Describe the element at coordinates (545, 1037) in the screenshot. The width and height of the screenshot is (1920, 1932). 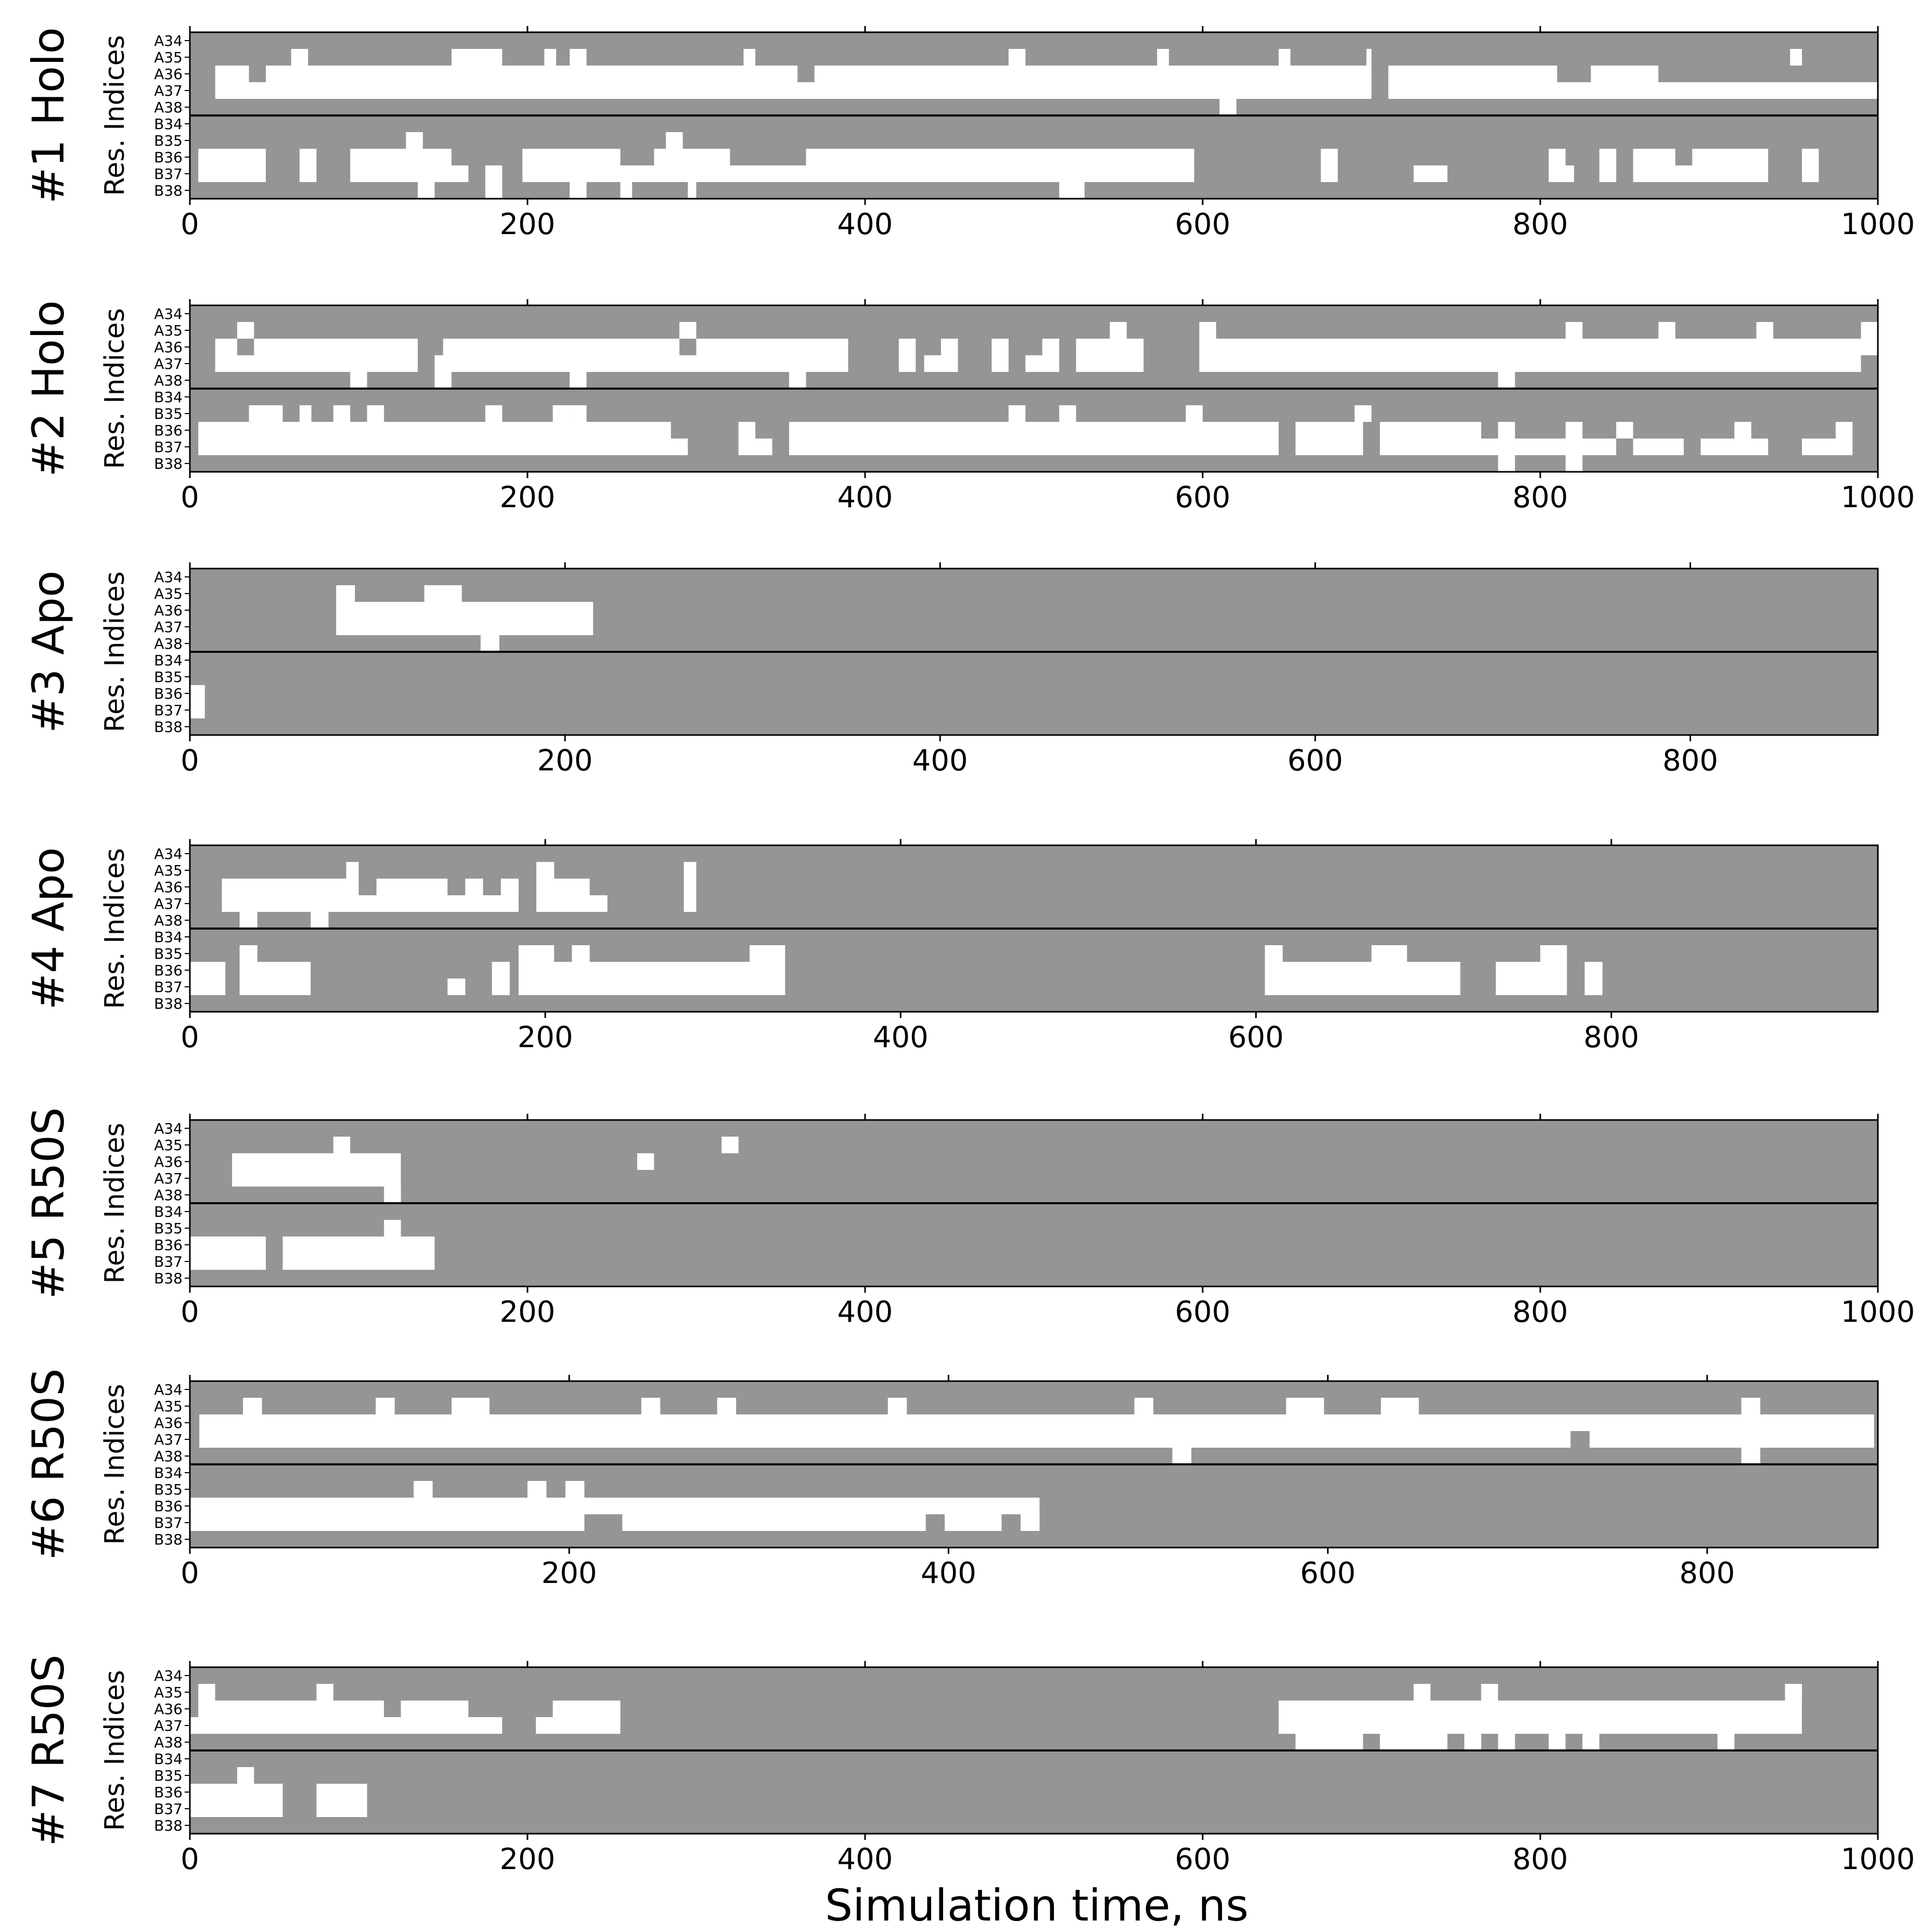
I see `x-tick-label: 200` at that location.